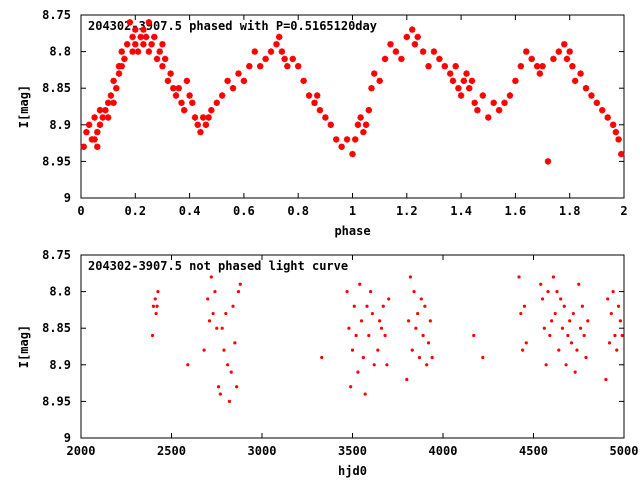 The image size is (640, 480). Describe the element at coordinates (352, 231) in the screenshot. I see `x-axis-label: phase` at that location.